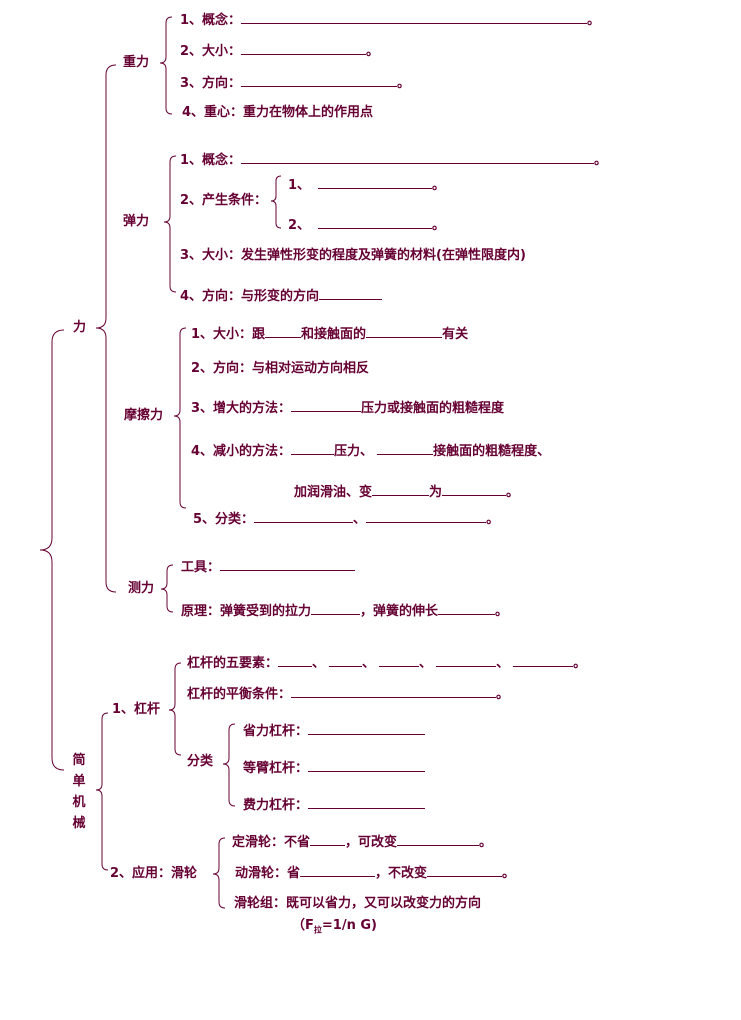  I want to click on item-text: 等臂杠杆：, so click(276, 768).